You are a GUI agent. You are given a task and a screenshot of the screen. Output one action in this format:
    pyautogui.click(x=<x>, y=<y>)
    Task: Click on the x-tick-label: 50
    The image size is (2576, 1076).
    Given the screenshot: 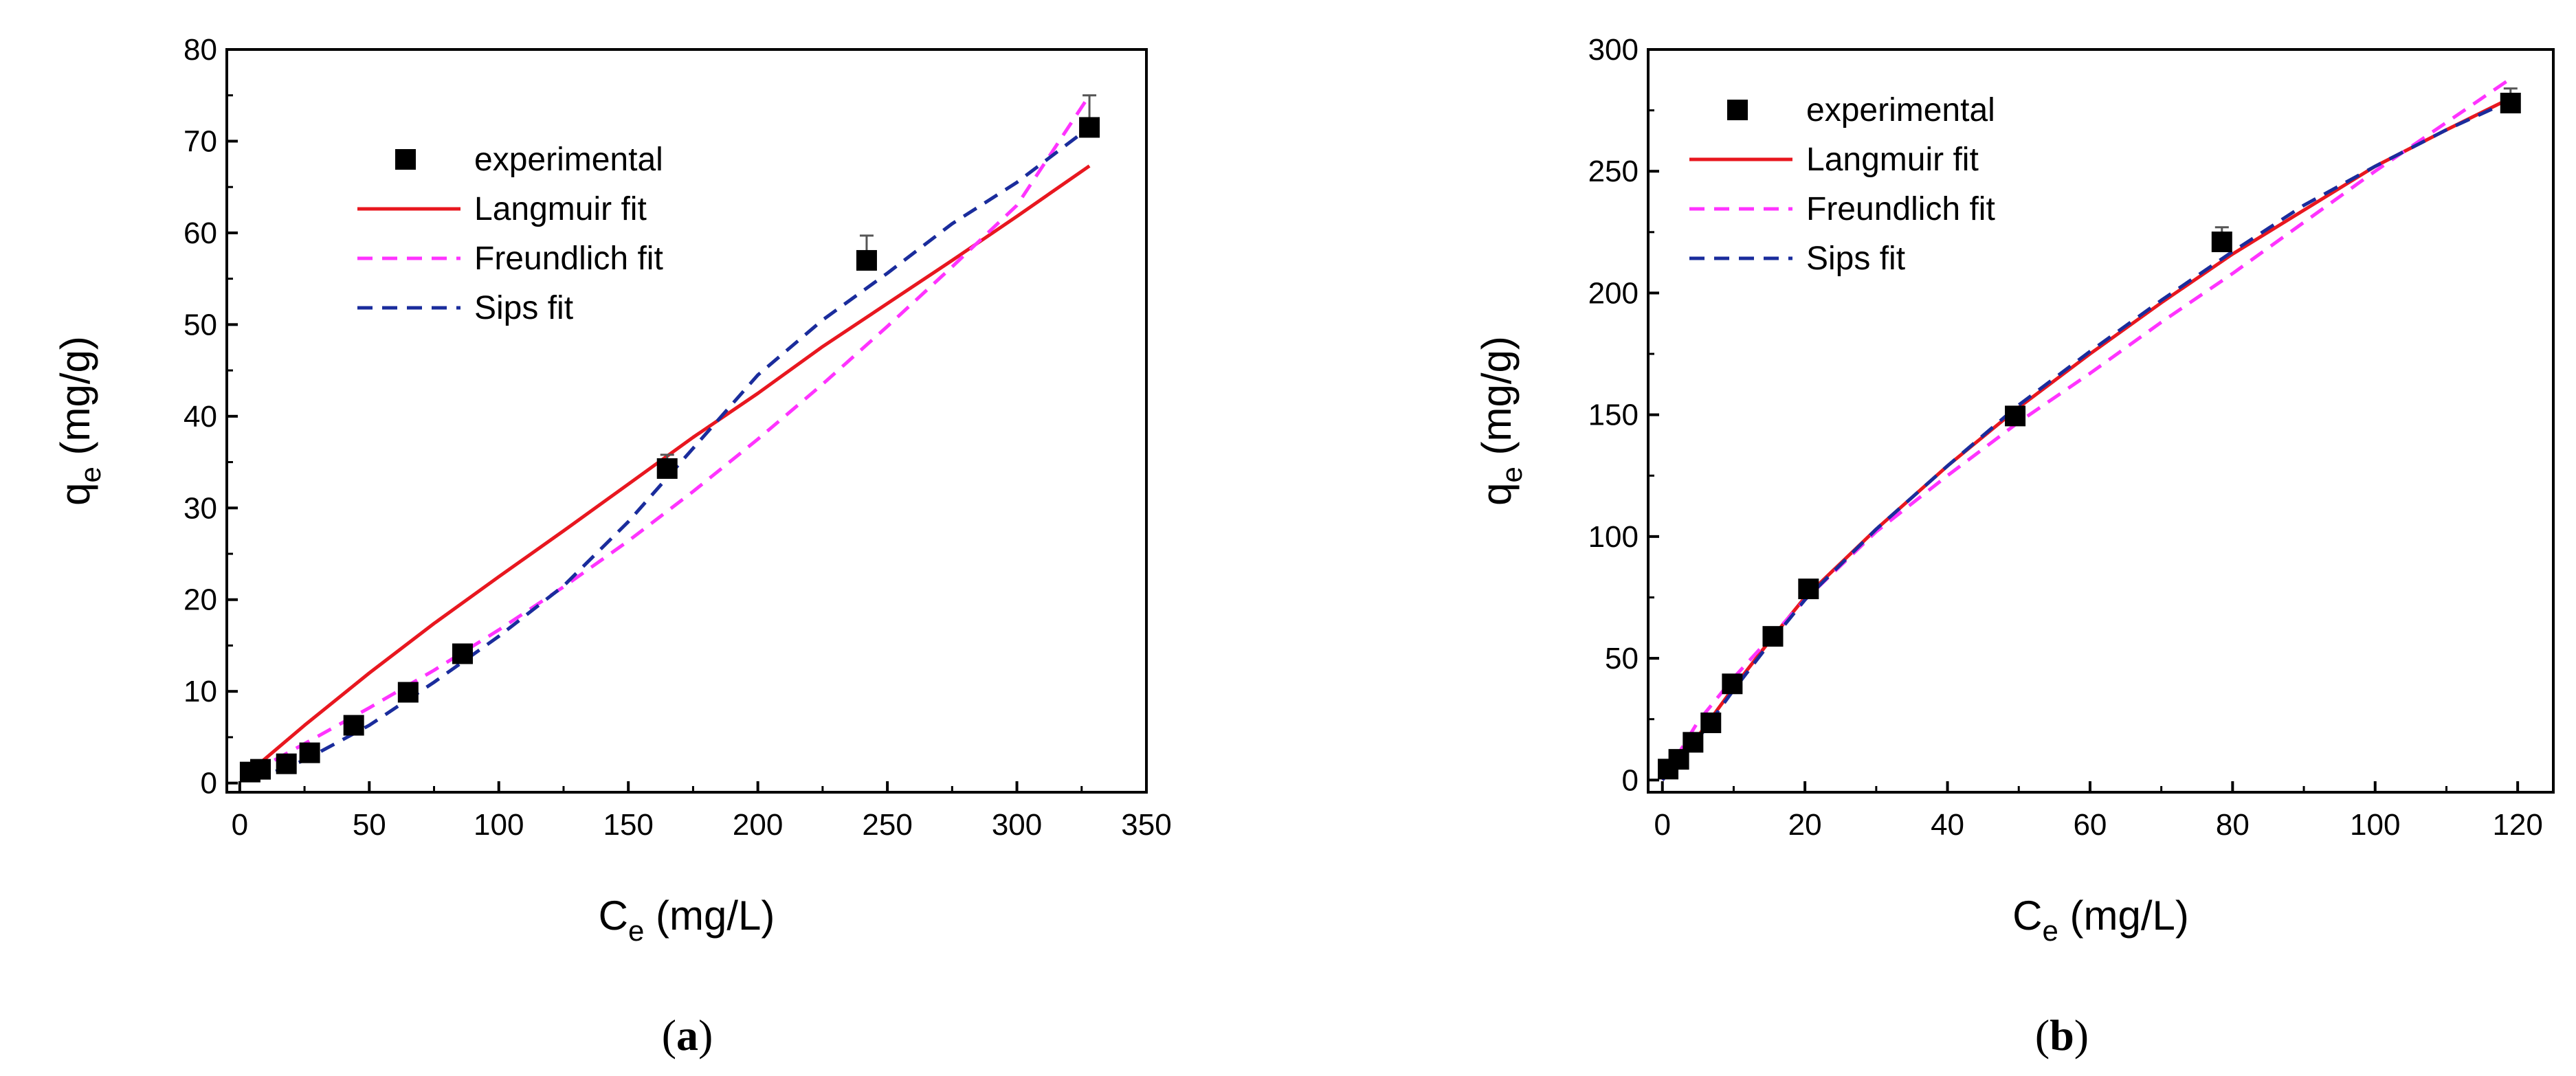 What is the action you would take?
    pyautogui.click(x=369, y=825)
    